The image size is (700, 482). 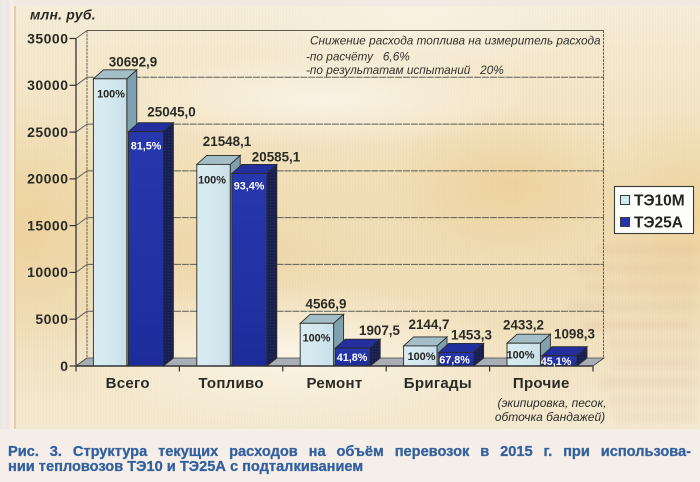 What do you see at coordinates (552, 403) in the screenshot?
I see `svg-text: (экипировка, песок,` at bounding box center [552, 403].